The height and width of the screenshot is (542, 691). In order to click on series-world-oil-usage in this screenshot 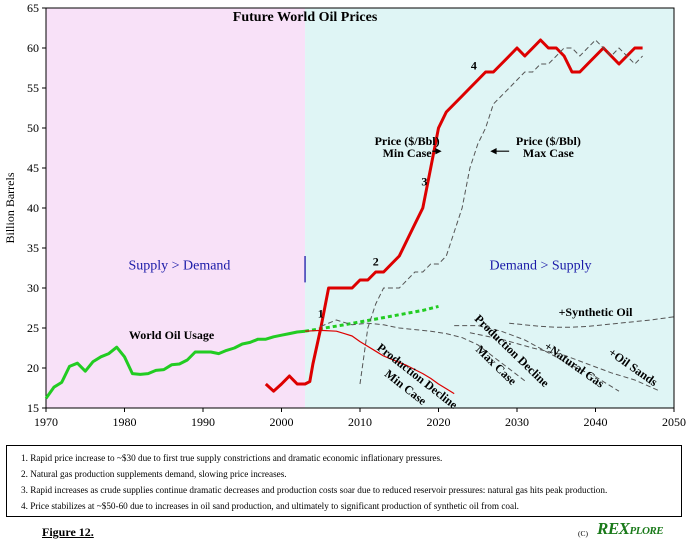, I will do `click(175, 364)`.